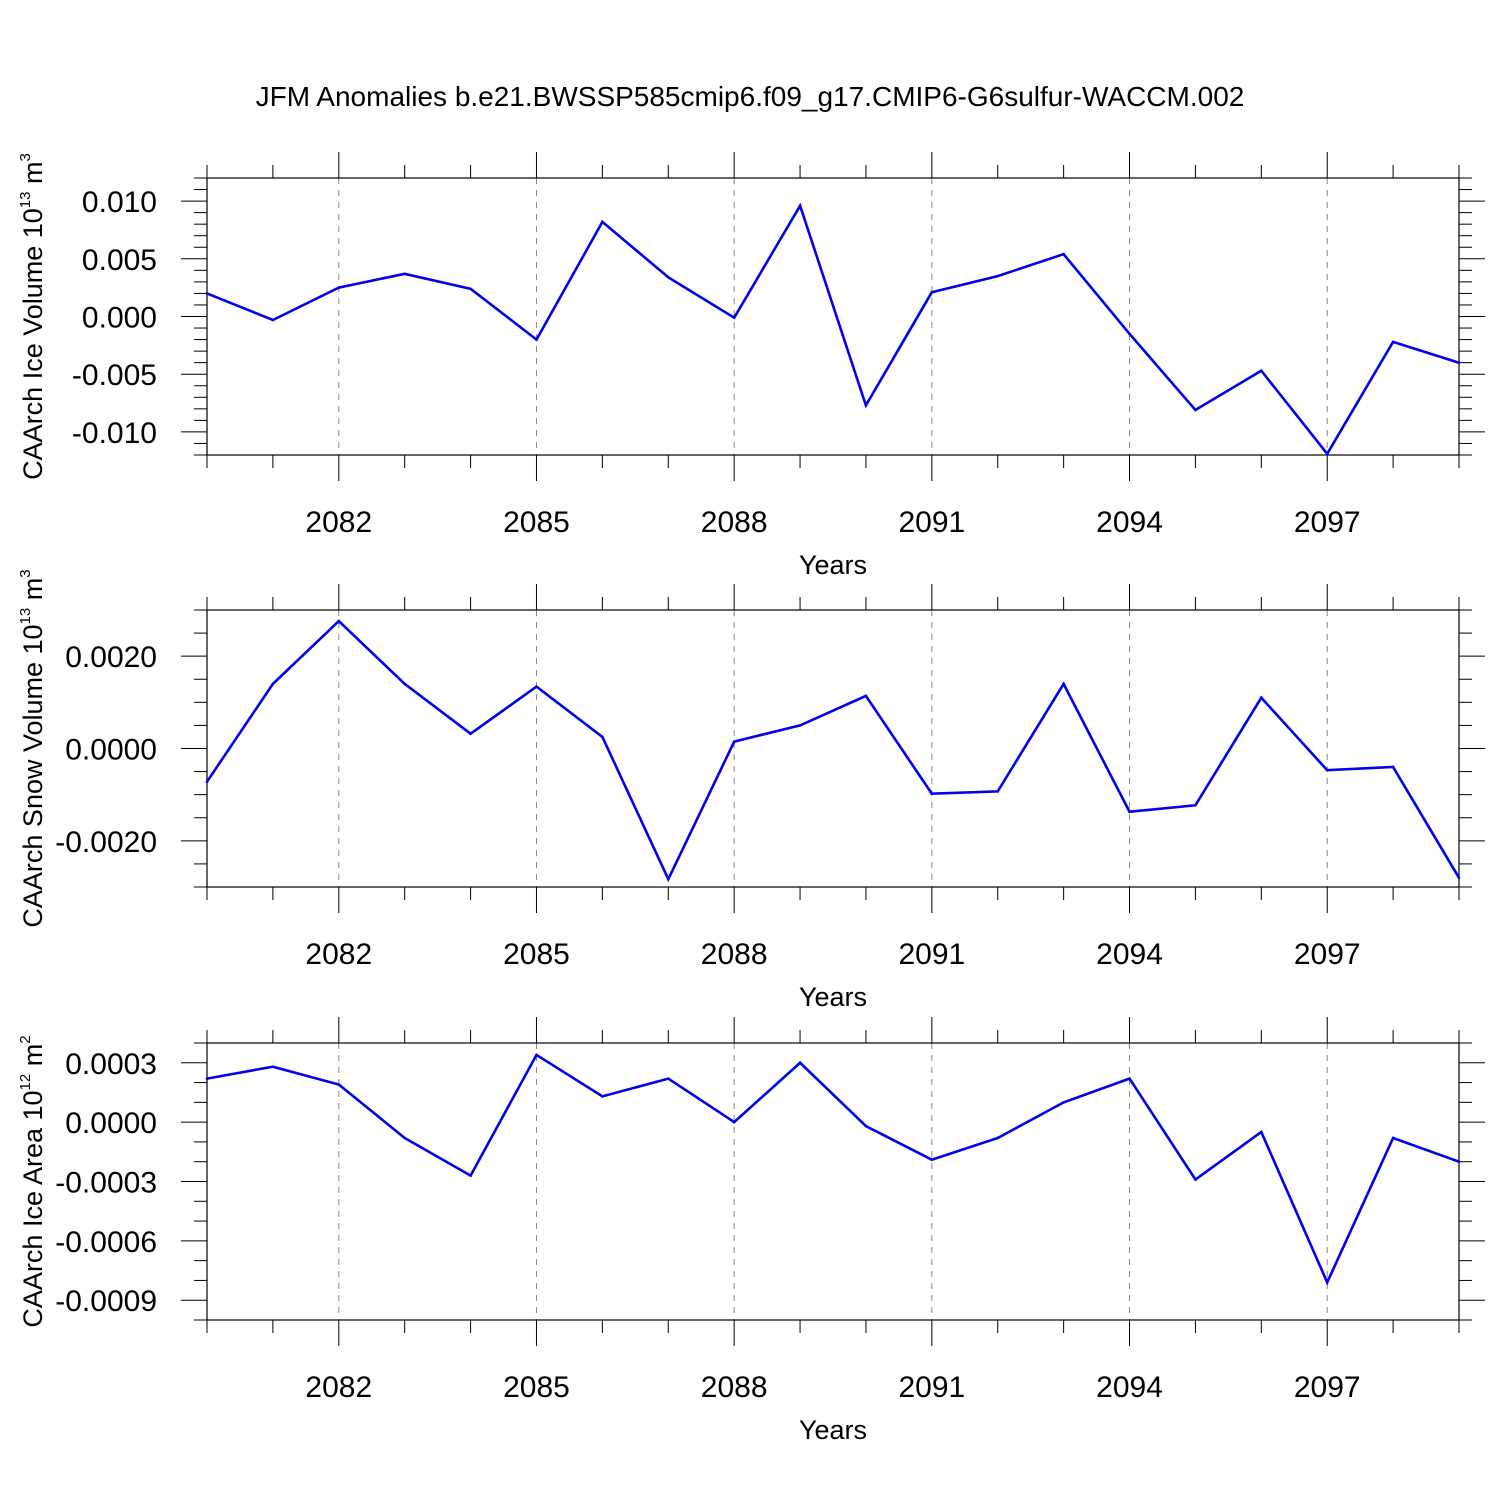 This screenshot has height=1500, width=1500. What do you see at coordinates (119, 202) in the screenshot?
I see `y-tick-label-0.010: 0.010` at bounding box center [119, 202].